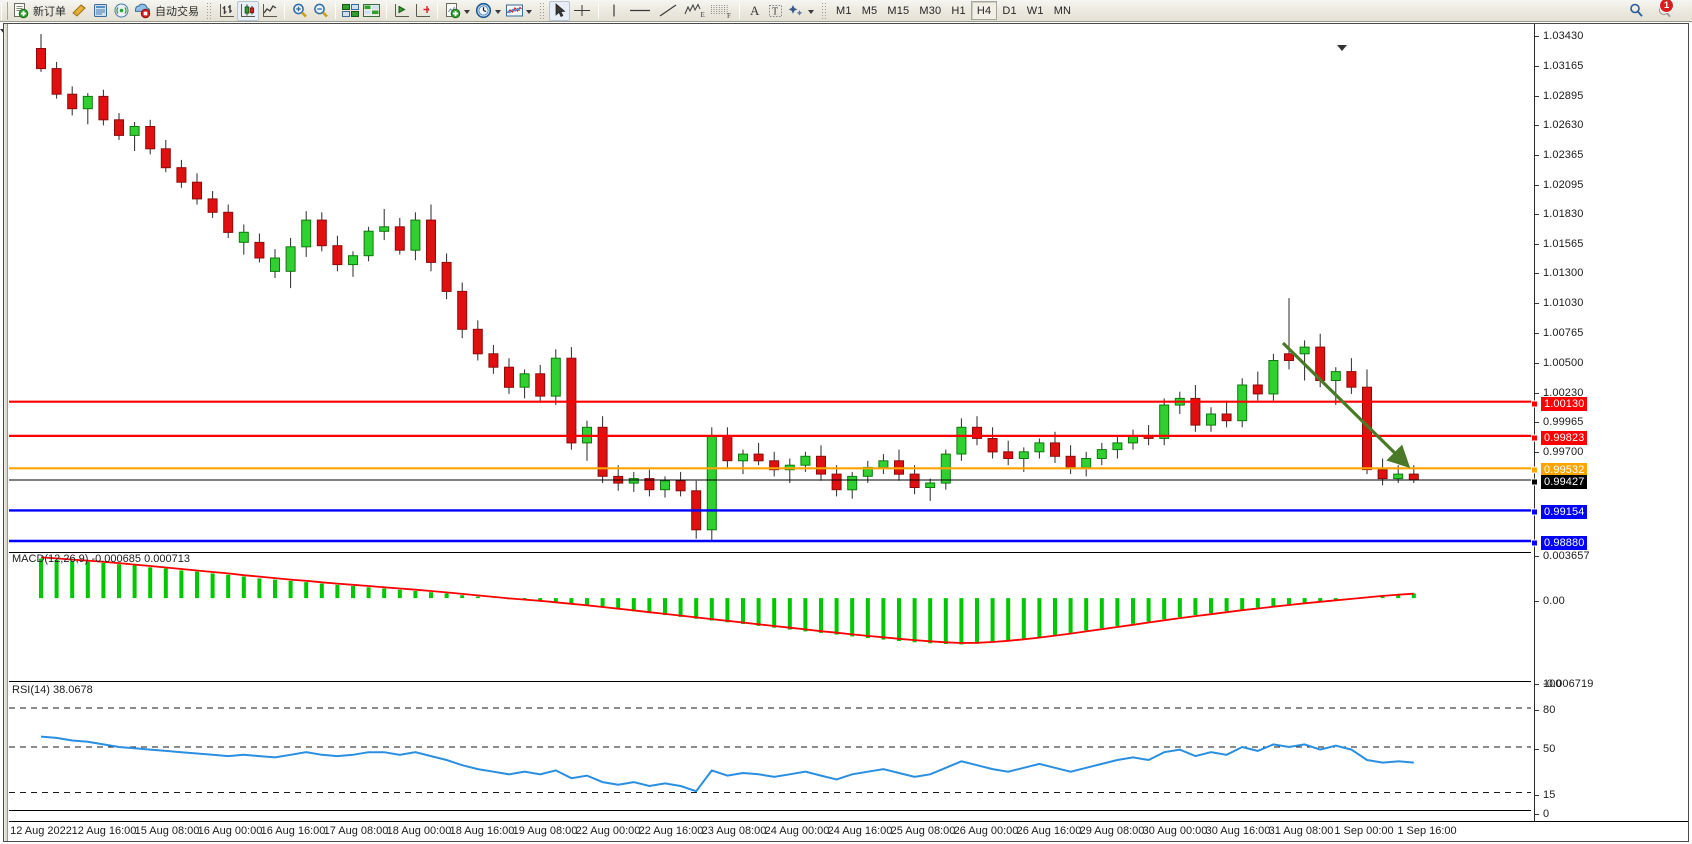 This screenshot has width=1692, height=844. Describe the element at coordinates (452, 11) in the screenshot. I see `new-chart-icon` at that location.